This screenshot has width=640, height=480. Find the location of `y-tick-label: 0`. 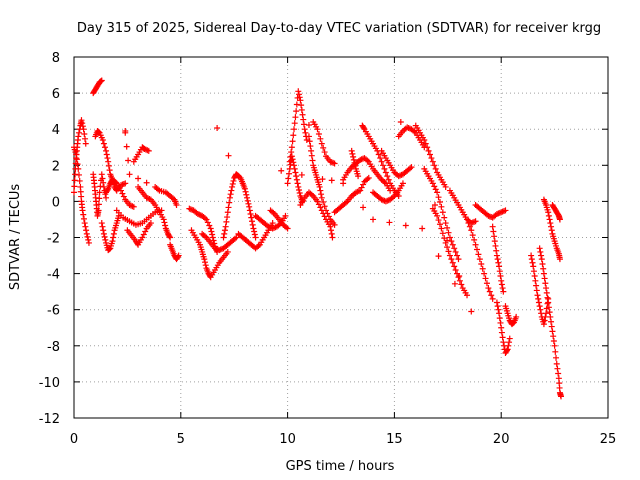

y-tick-label: 0 is located at coordinates (56, 202).